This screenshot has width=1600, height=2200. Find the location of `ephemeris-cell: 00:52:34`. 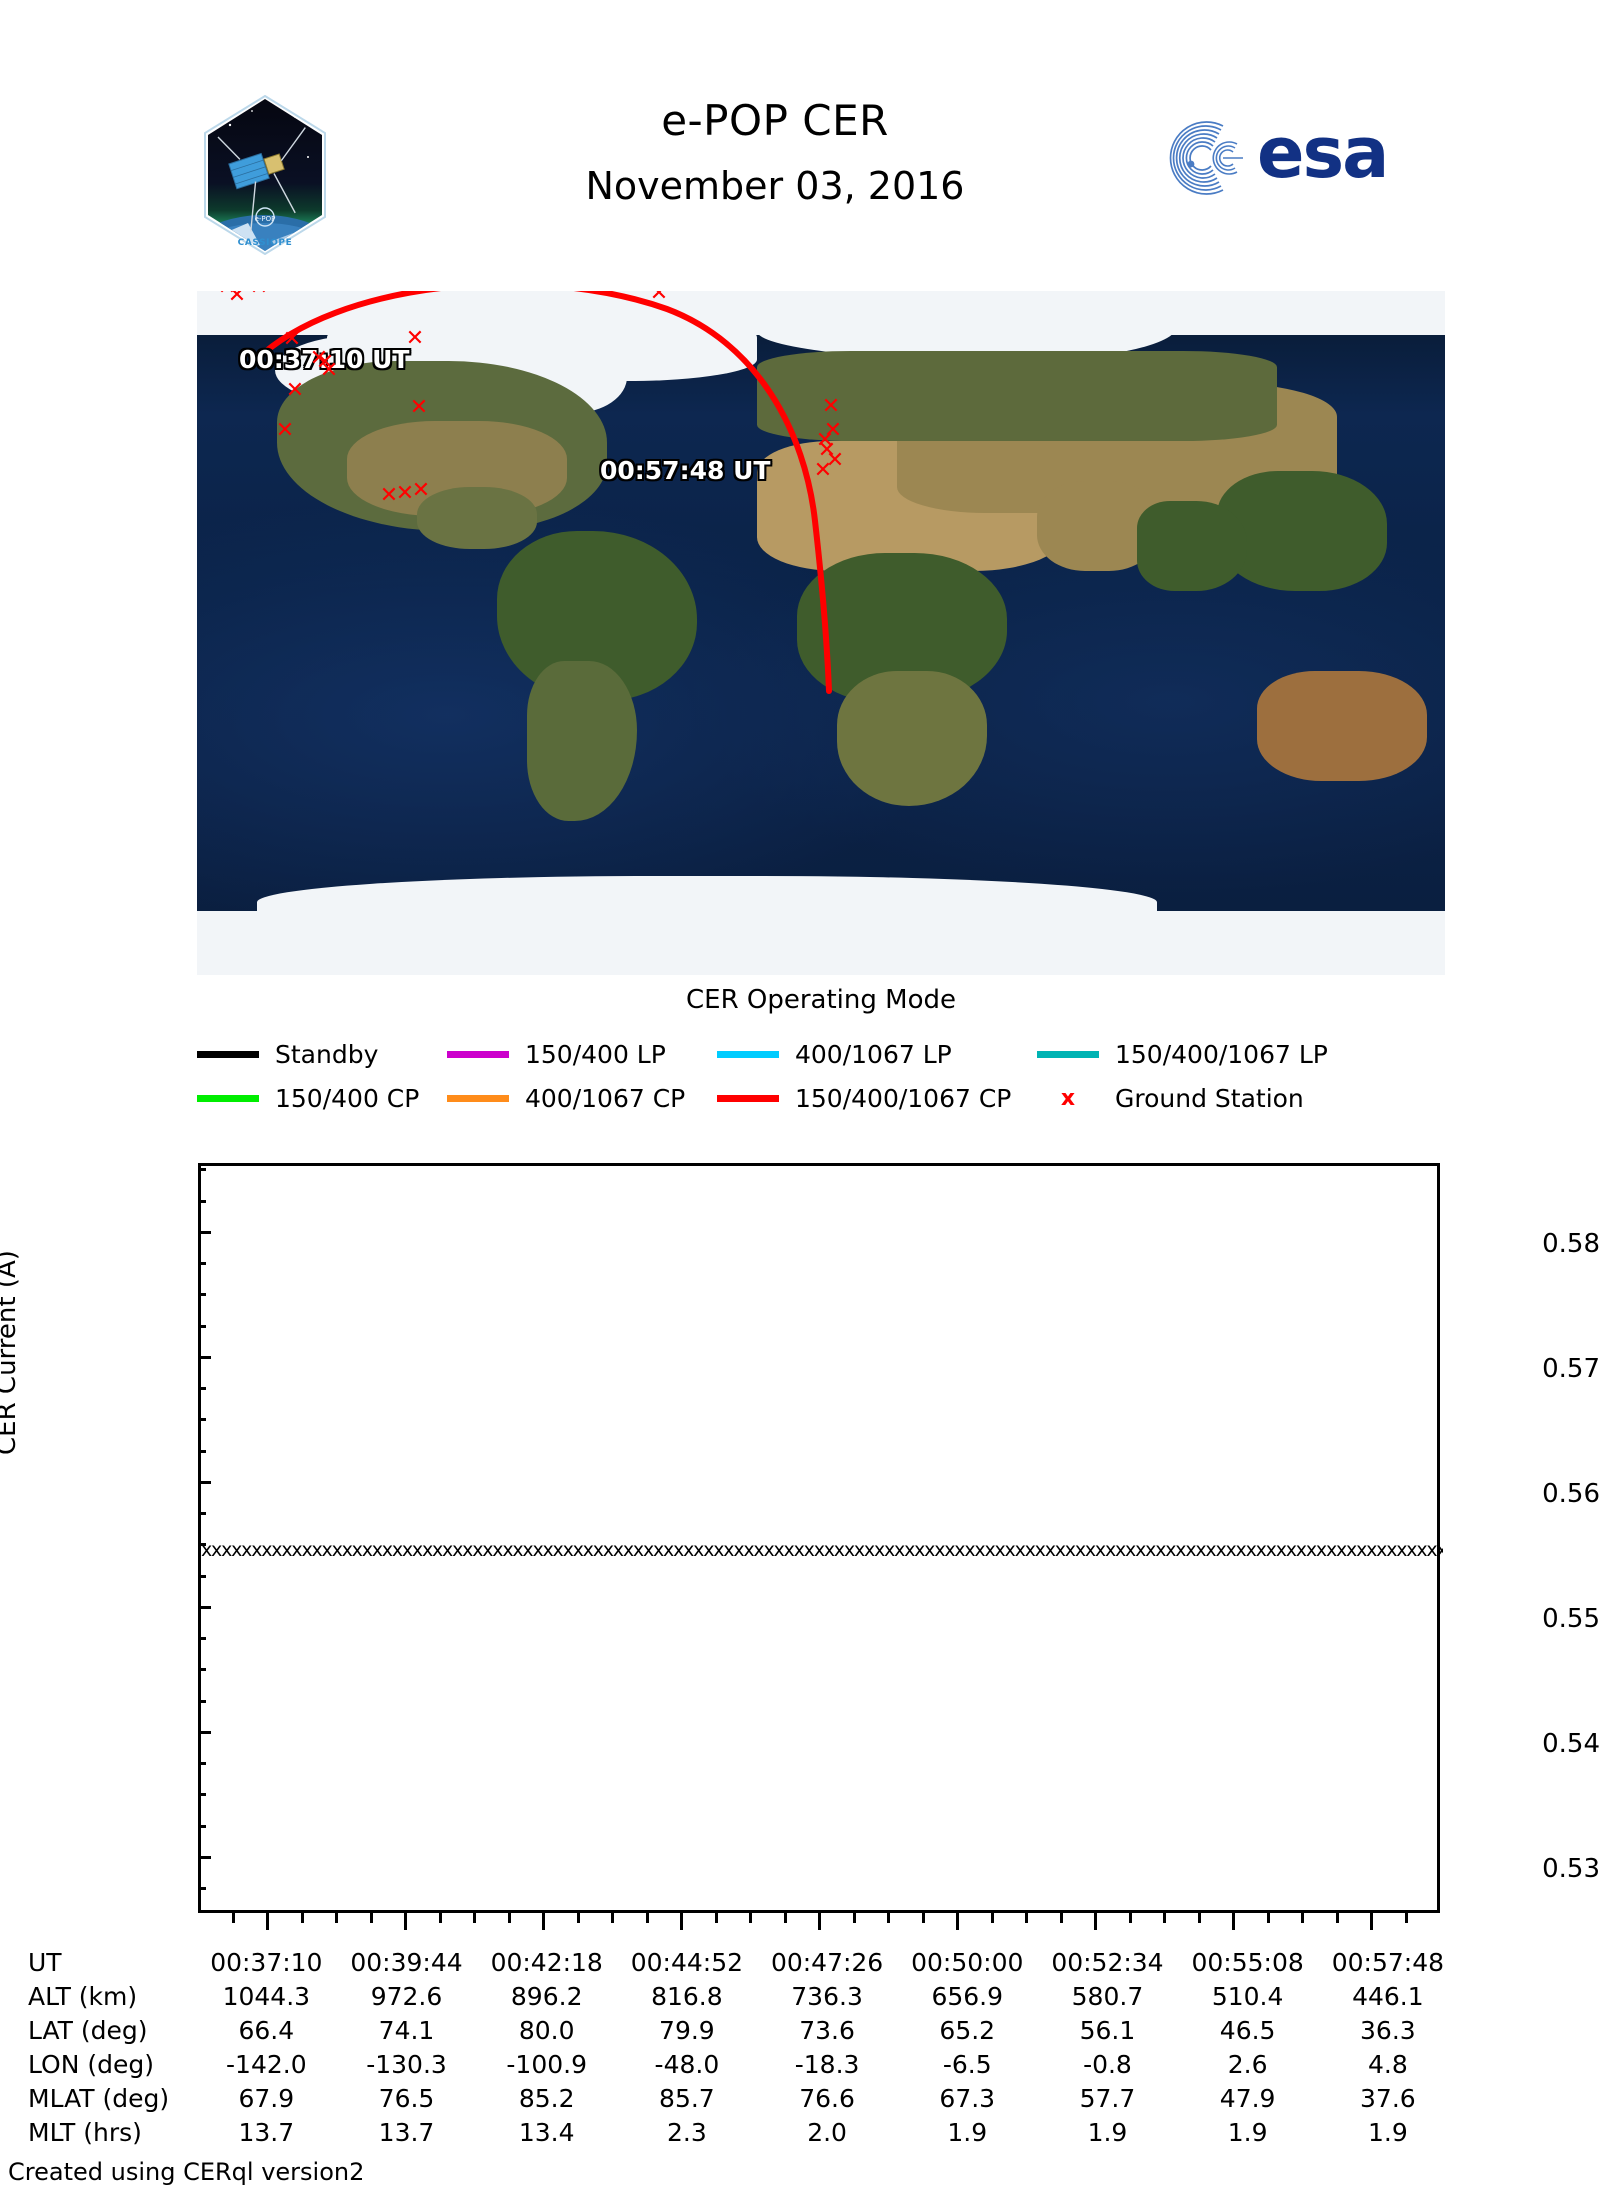

ephemeris-cell: 00:52:34 is located at coordinates (1107, 1962).